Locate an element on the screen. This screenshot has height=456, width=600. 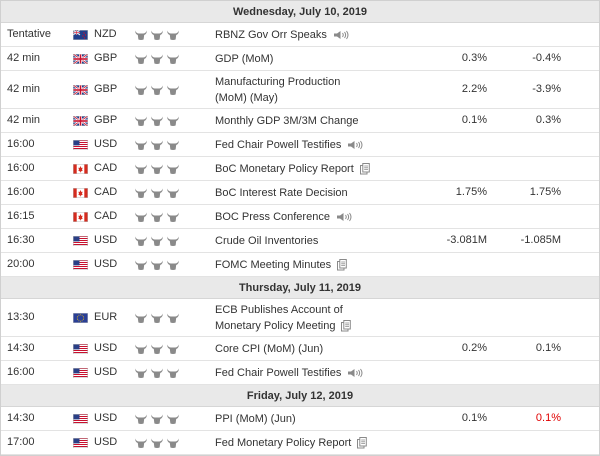
day-header: Thursday, July 11, 2019 is located at coordinates (300, 288).